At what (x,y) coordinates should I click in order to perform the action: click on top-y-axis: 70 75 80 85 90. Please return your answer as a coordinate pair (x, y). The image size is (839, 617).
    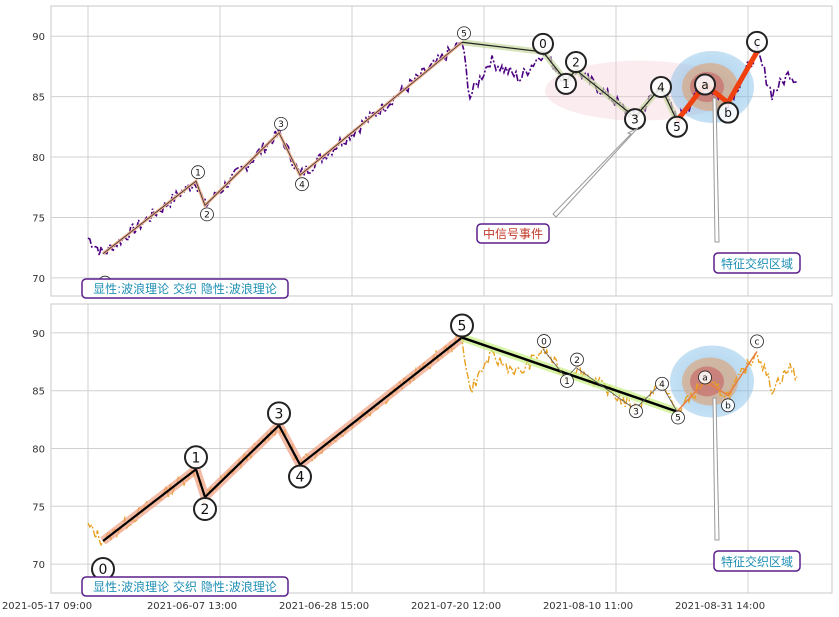
    Looking at the image, I should click on (38, 158).